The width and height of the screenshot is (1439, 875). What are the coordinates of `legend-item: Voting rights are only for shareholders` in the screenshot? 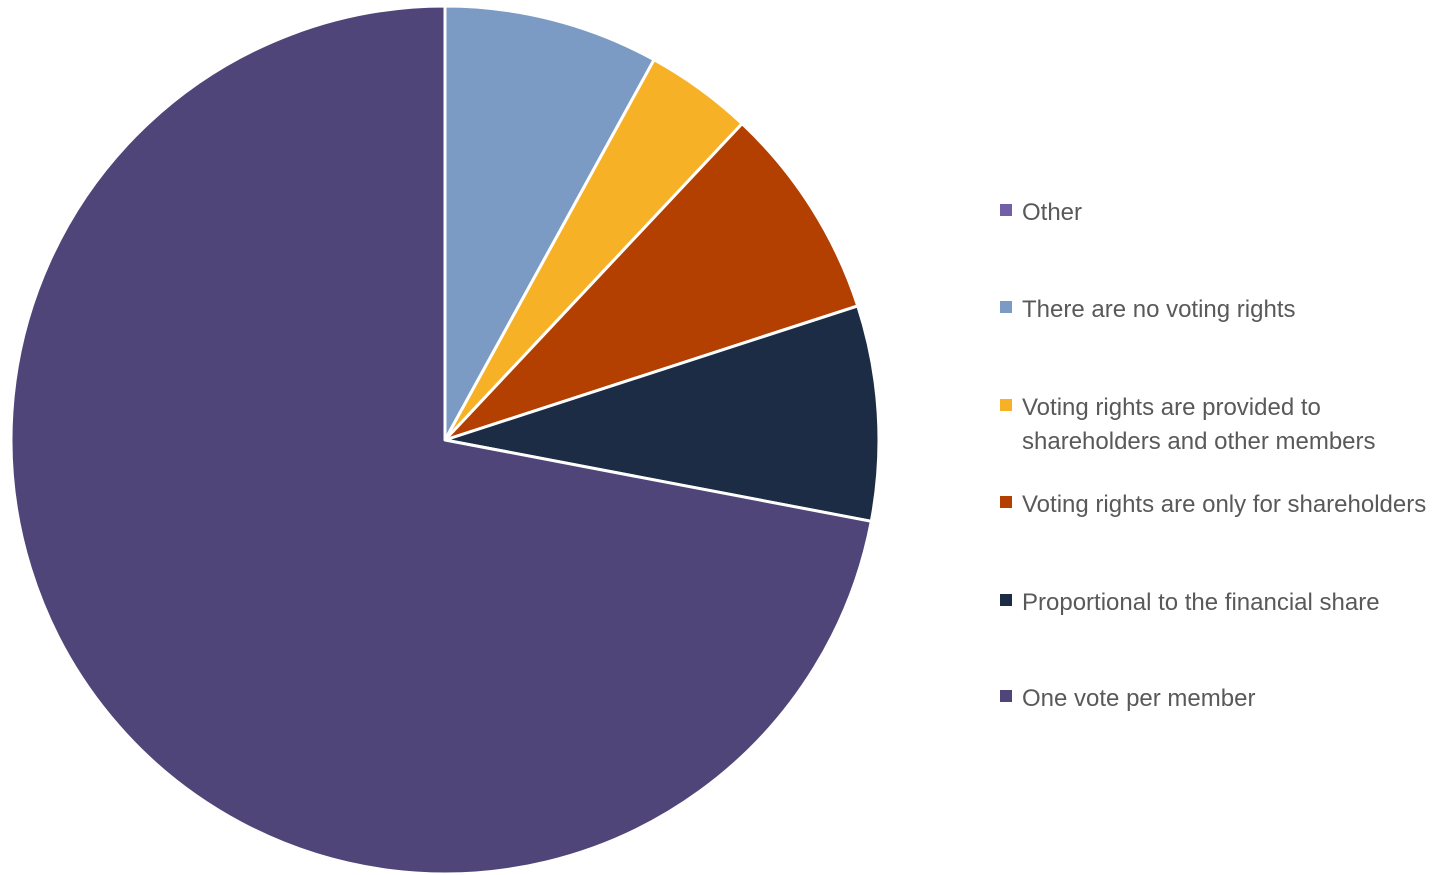 It's located at (1216, 505).